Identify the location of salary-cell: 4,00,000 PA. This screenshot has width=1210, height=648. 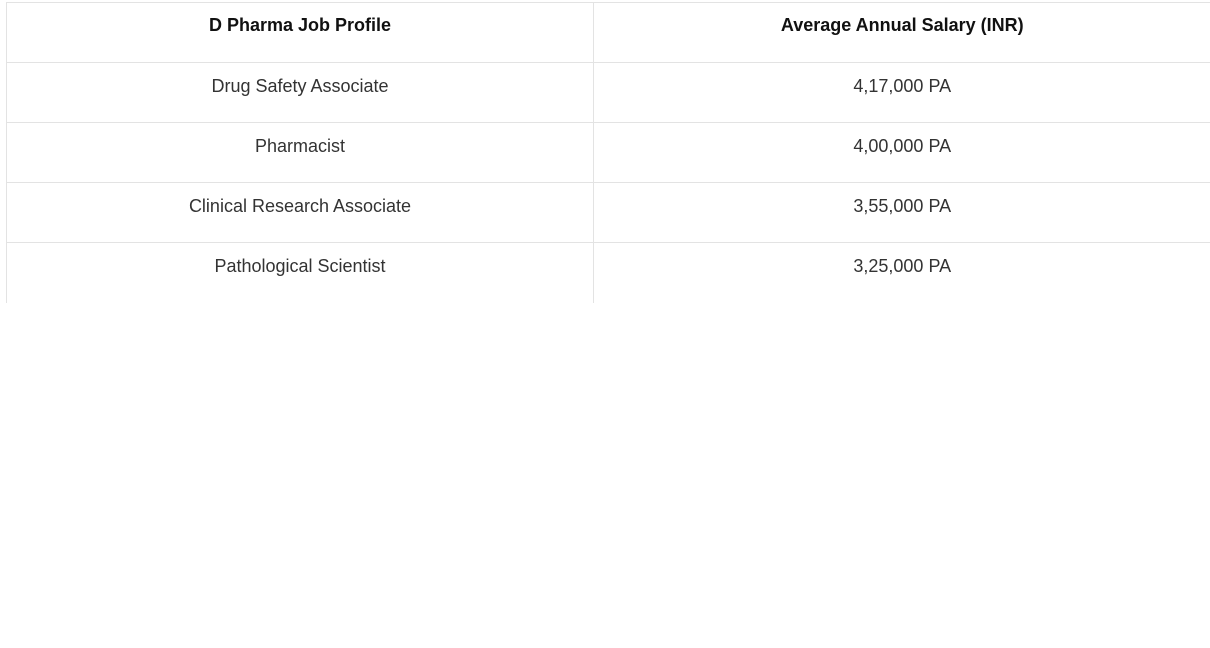
(901, 152).